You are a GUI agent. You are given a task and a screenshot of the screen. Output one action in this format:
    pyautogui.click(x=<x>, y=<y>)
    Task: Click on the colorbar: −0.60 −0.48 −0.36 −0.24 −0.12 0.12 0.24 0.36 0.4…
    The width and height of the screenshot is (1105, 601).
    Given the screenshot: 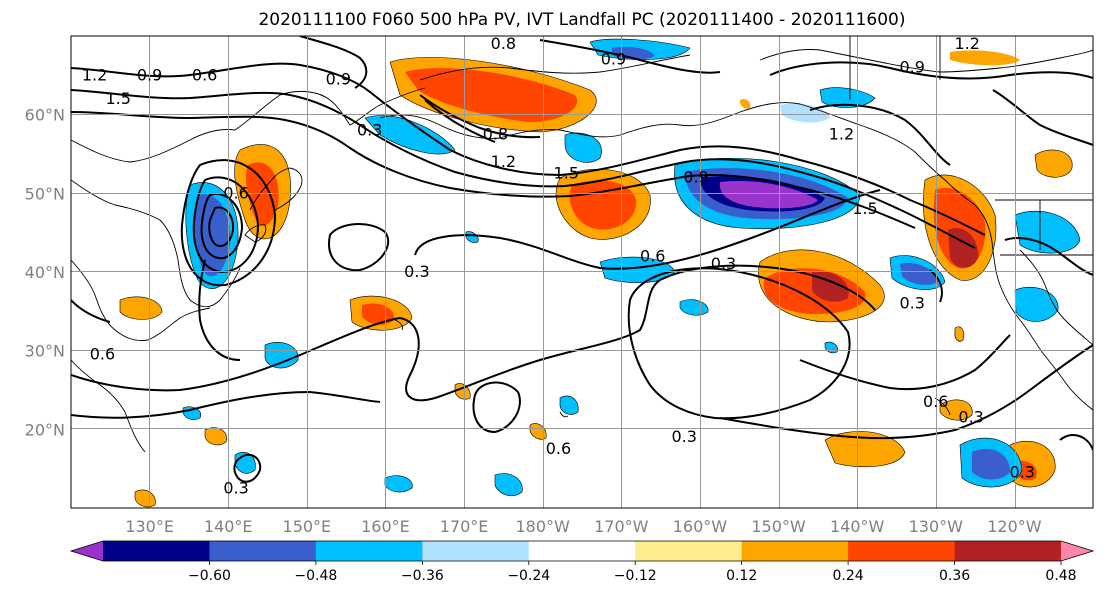 What is the action you would take?
    pyautogui.click(x=582, y=562)
    